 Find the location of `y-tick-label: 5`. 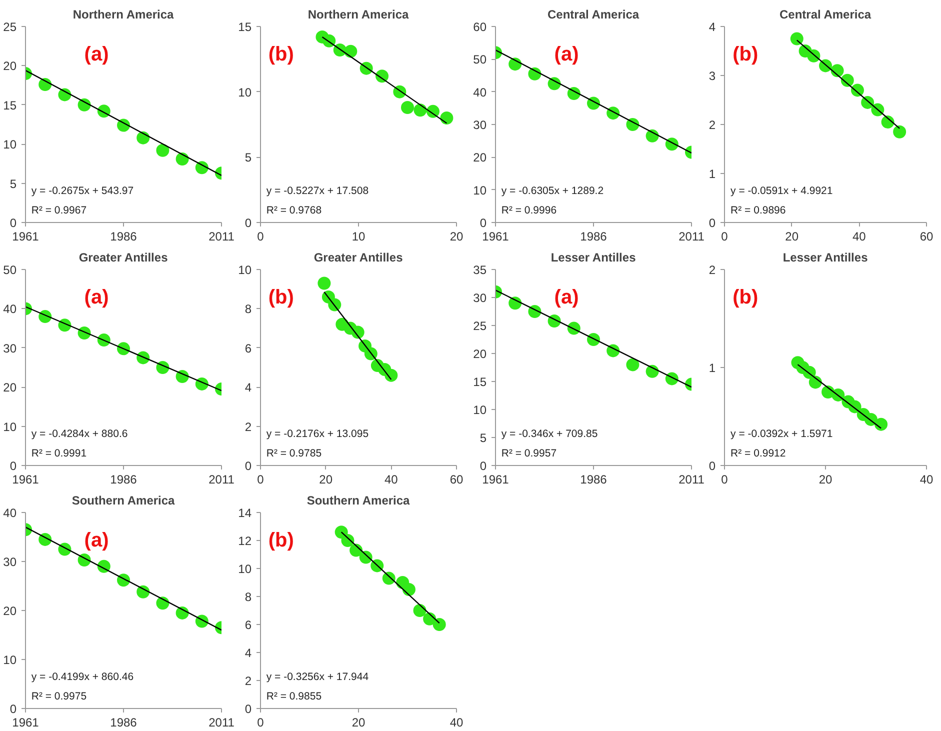

y-tick-label: 5 is located at coordinates (248, 157).